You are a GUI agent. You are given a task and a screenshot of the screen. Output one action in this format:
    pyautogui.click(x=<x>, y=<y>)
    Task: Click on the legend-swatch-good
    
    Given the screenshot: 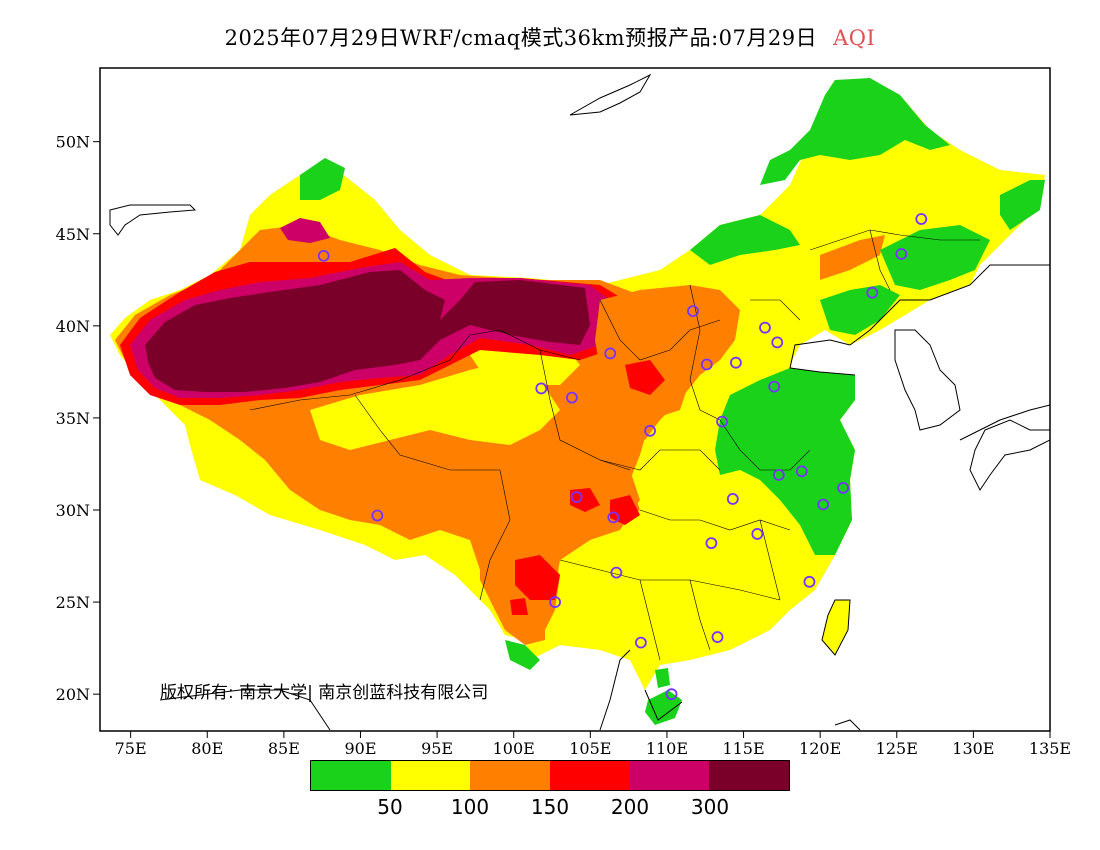 What is the action you would take?
    pyautogui.click(x=351, y=775)
    